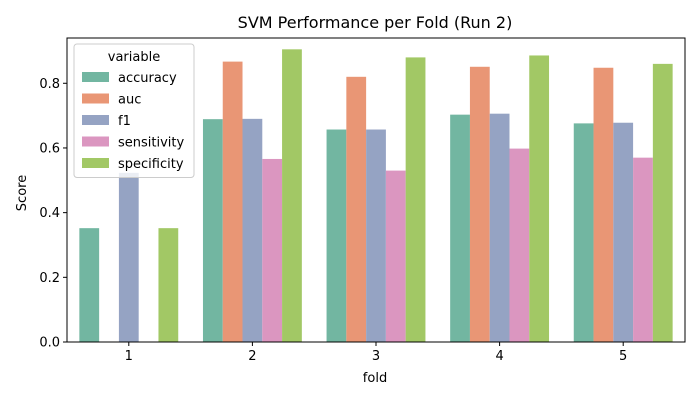 This screenshot has height=400, width=700. What do you see at coordinates (49, 84) in the screenshot?
I see `y-tick-label: 0.8` at bounding box center [49, 84].